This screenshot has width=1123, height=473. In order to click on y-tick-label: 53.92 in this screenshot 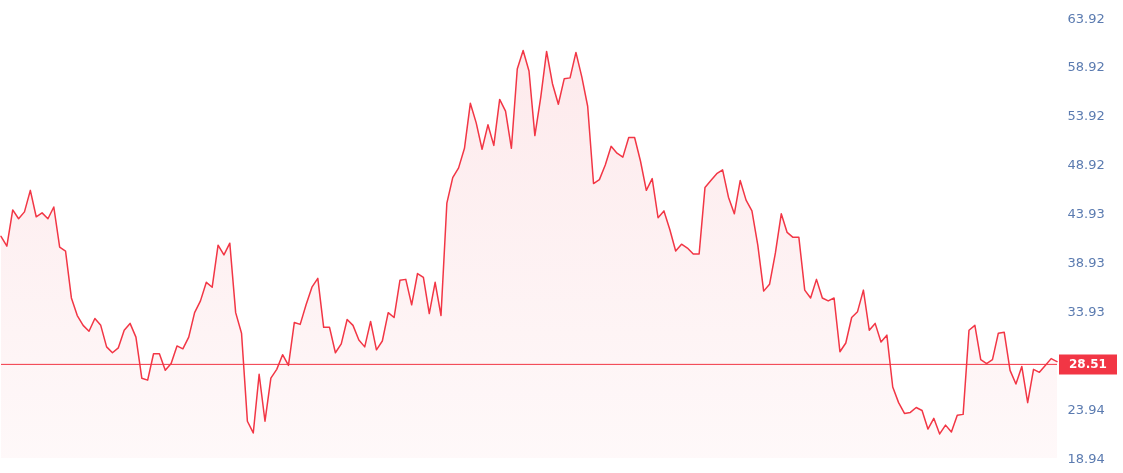, I will do `click(1086, 116)`.